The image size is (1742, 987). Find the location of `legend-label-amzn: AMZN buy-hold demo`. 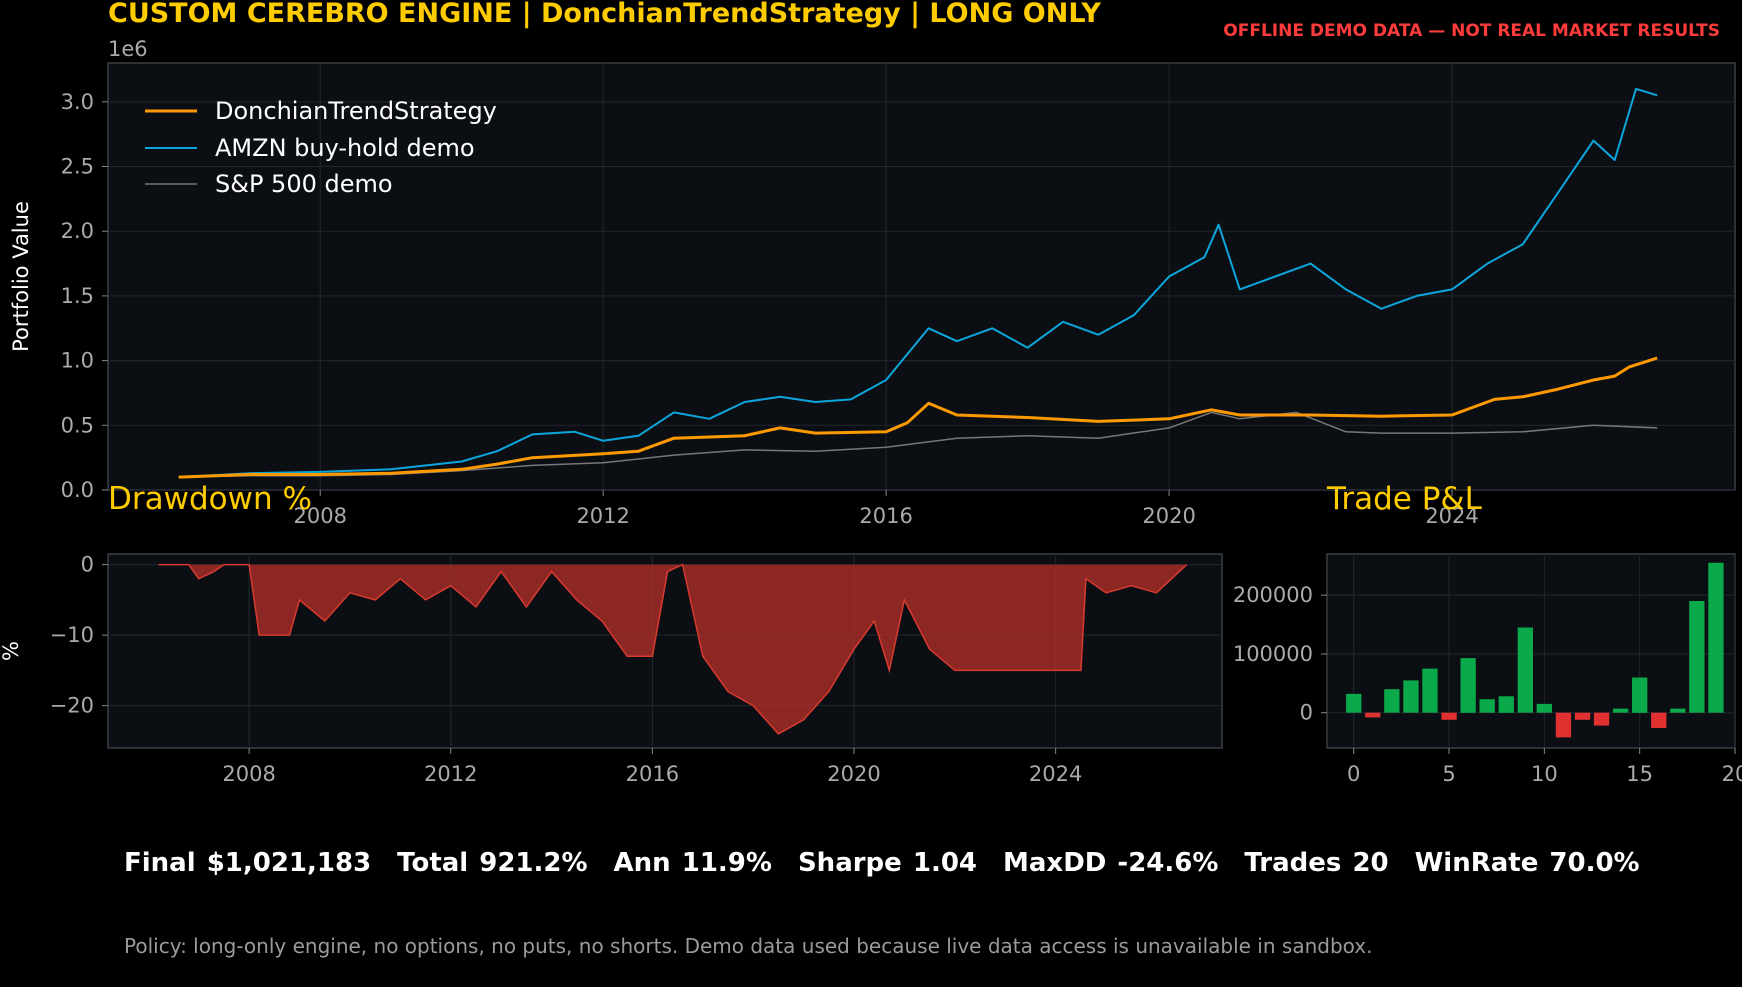

legend-label-amzn: AMZN buy-hold demo is located at coordinates (345, 148).